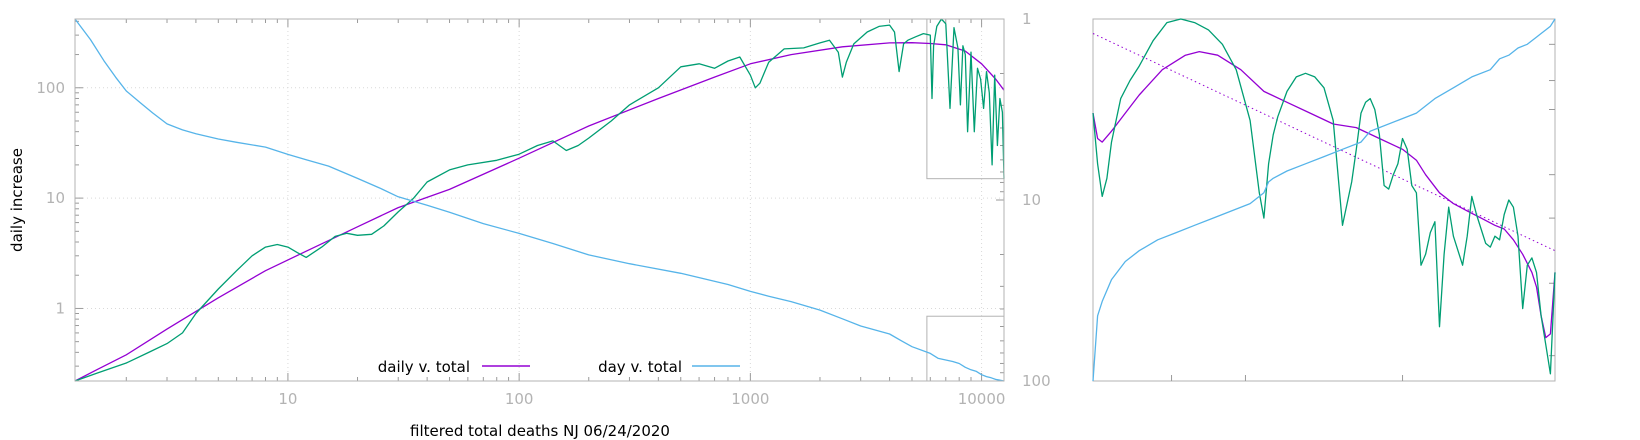 The image size is (1640, 440). I want to click on y2-tick-label: 1, so click(1027, 19).